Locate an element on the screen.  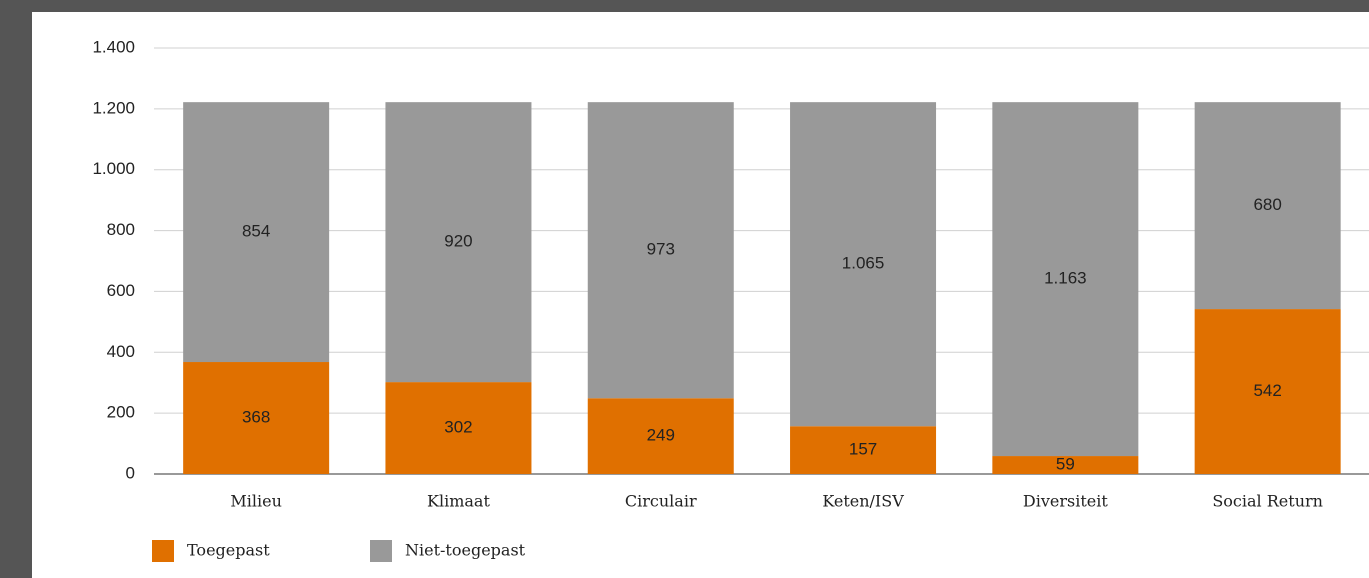
y-tick-label: 0 is located at coordinates (130, 472).